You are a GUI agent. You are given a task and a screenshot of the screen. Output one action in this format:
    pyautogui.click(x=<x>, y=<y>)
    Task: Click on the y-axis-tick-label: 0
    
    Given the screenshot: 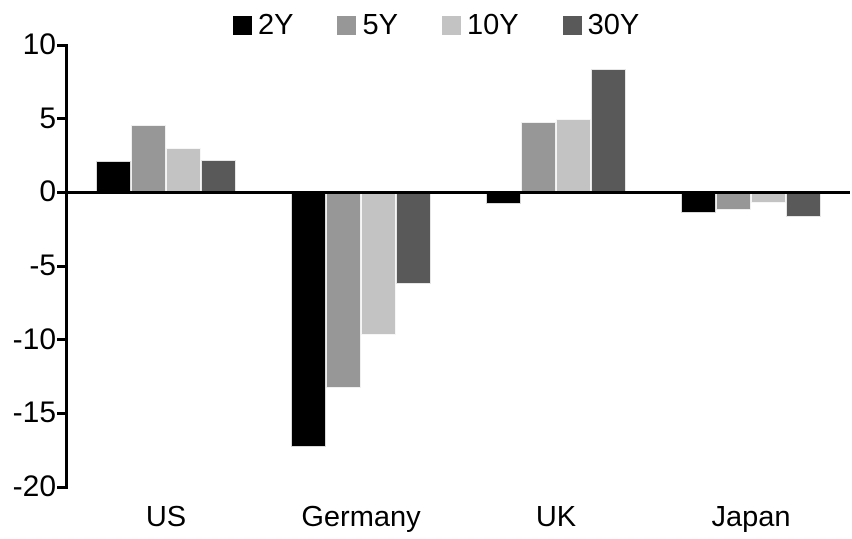 What is the action you would take?
    pyautogui.click(x=47, y=192)
    